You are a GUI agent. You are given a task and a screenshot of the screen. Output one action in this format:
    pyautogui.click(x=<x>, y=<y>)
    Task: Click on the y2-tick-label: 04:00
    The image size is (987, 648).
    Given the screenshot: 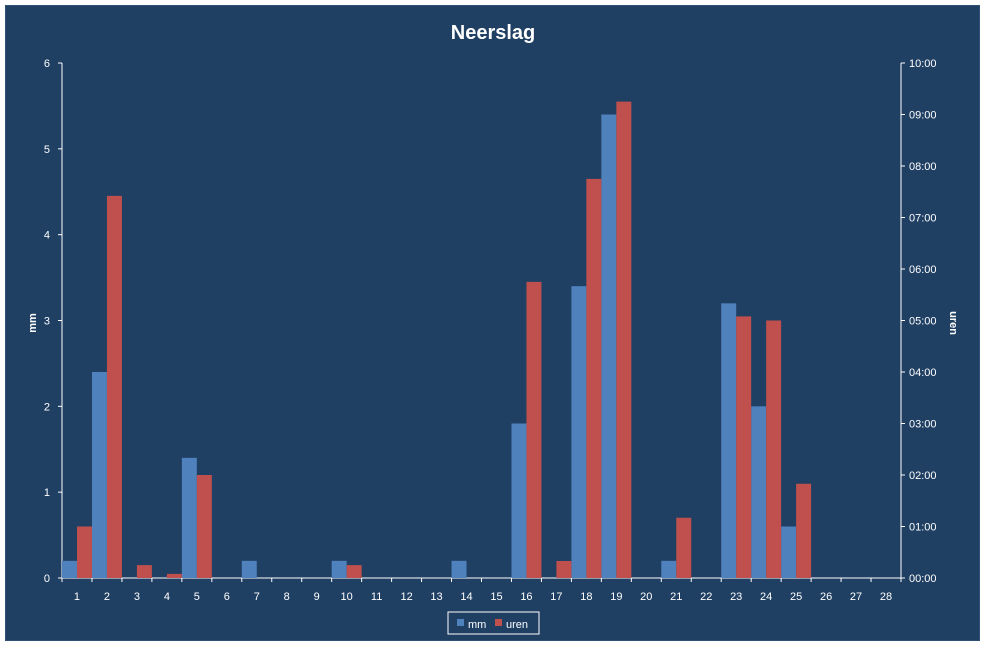 What is the action you would take?
    pyautogui.click(x=923, y=373)
    